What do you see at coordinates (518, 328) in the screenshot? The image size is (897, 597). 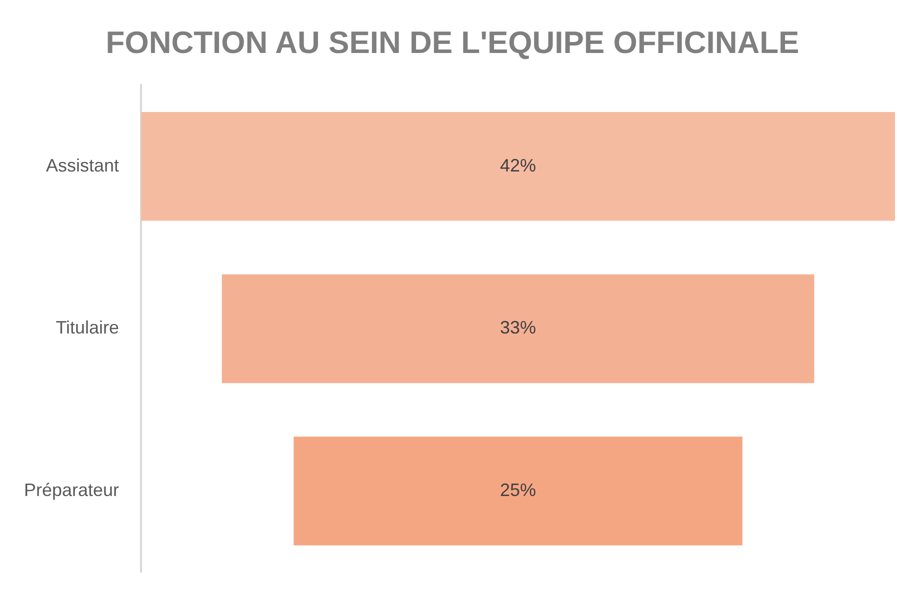 I see `data-label: 33%` at bounding box center [518, 328].